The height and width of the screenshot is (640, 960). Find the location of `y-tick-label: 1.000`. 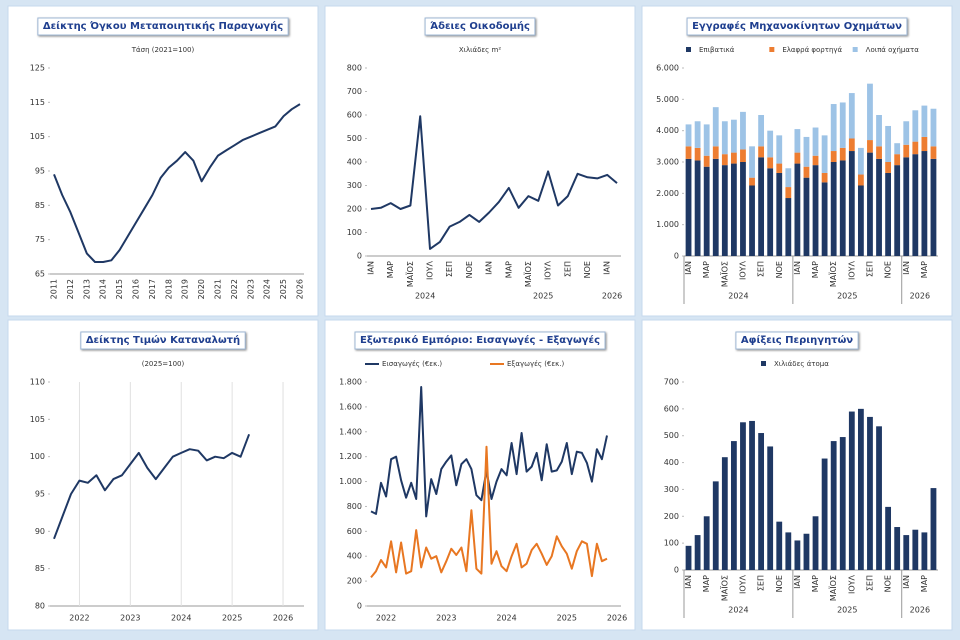

y-tick-label: 1.000 is located at coordinates (350, 481).